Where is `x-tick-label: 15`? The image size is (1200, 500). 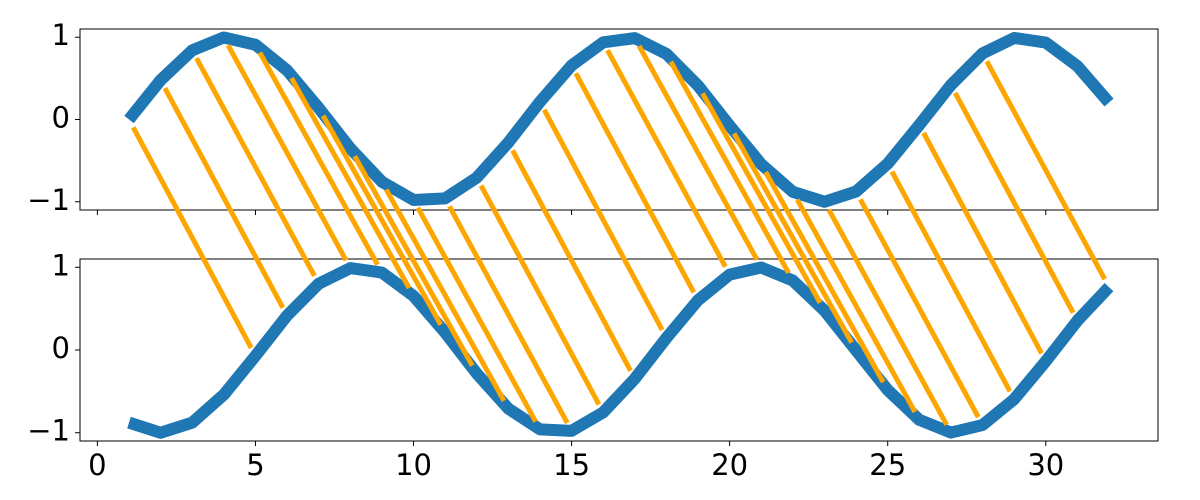
x-tick-label: 15 is located at coordinates (571, 465).